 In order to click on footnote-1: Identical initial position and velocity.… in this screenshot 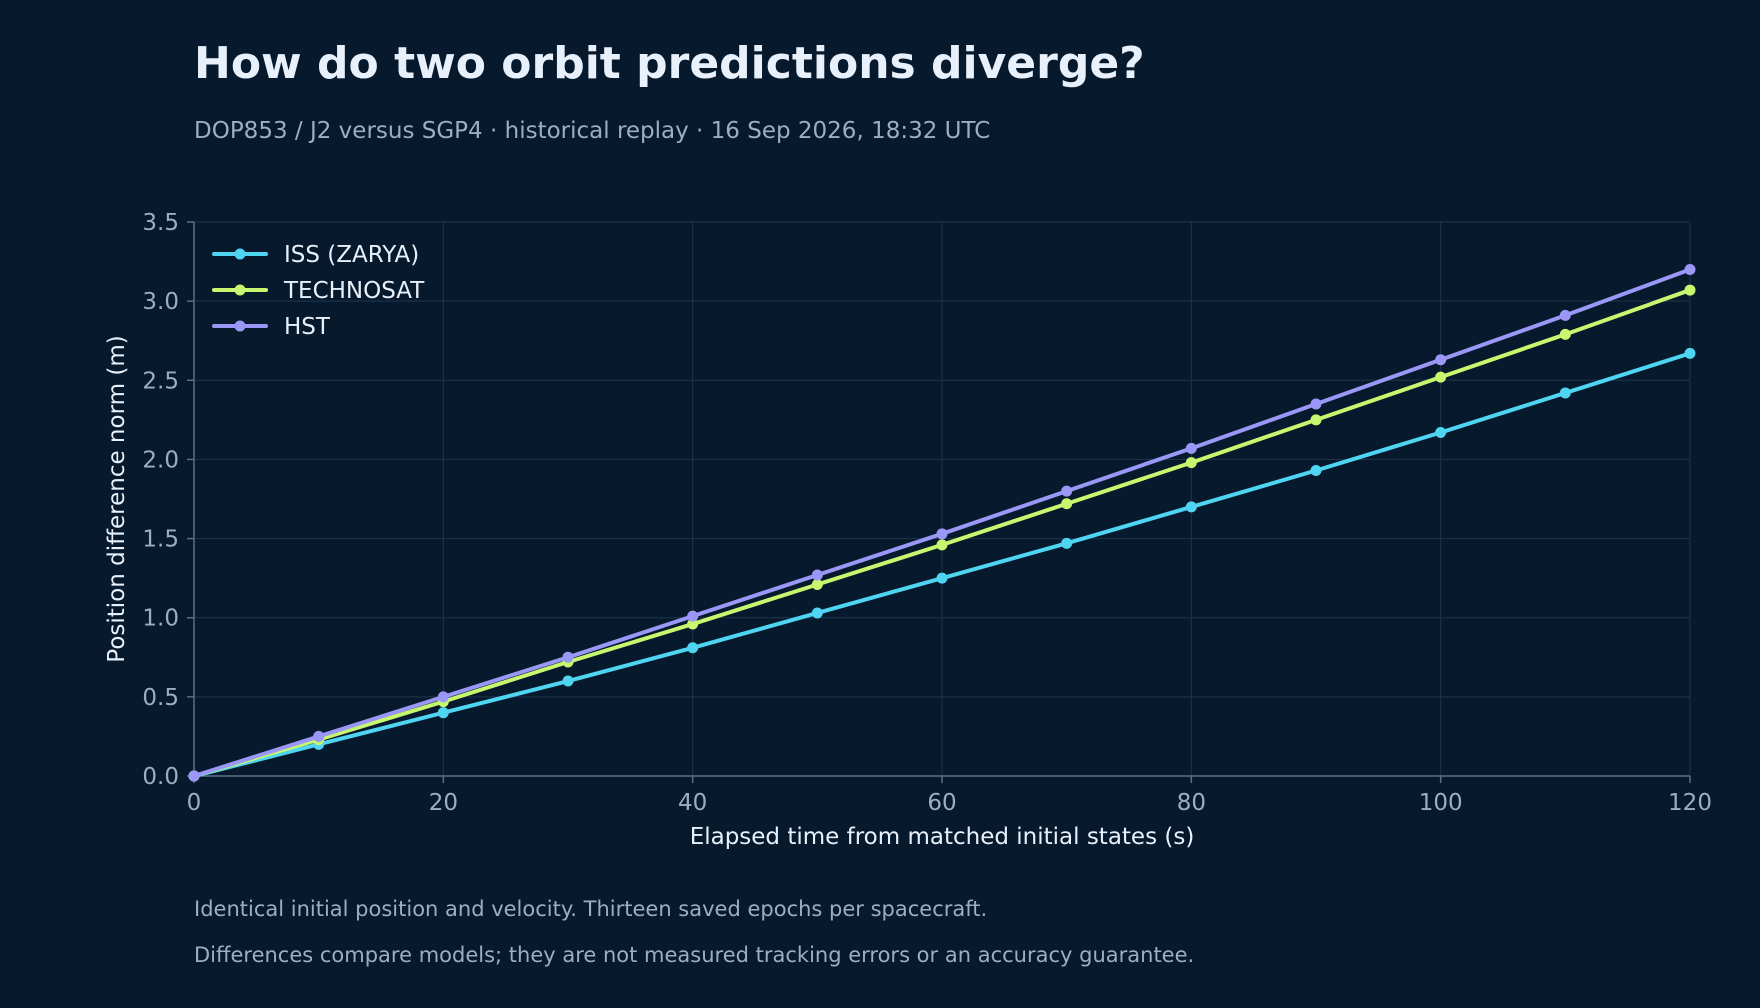, I will do `click(591, 909)`.